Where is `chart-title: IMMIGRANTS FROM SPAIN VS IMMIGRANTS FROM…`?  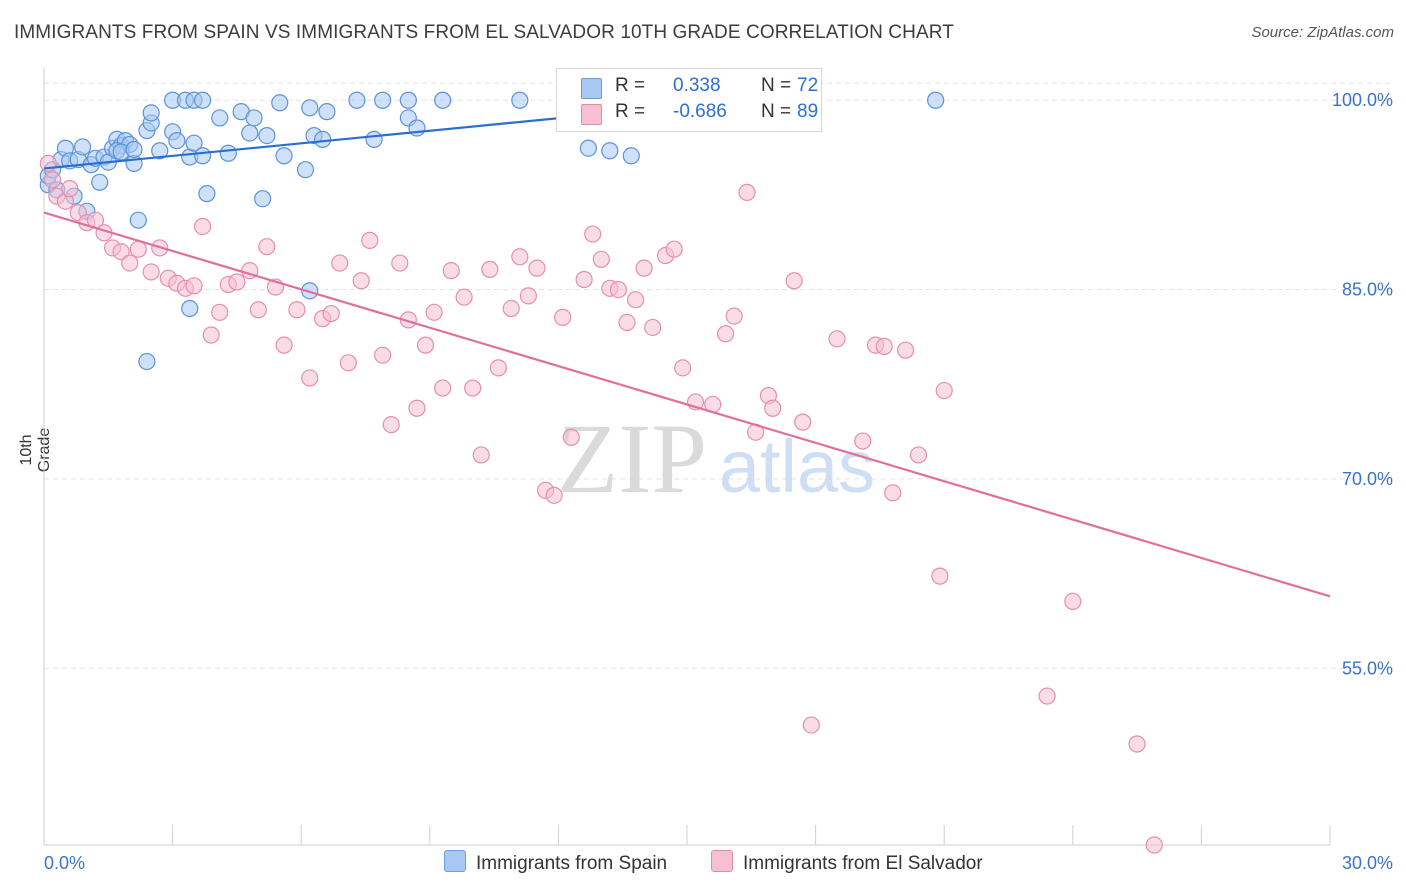 chart-title: IMMIGRANTS FROM SPAIN VS IMMIGRANTS FROM… is located at coordinates (484, 32).